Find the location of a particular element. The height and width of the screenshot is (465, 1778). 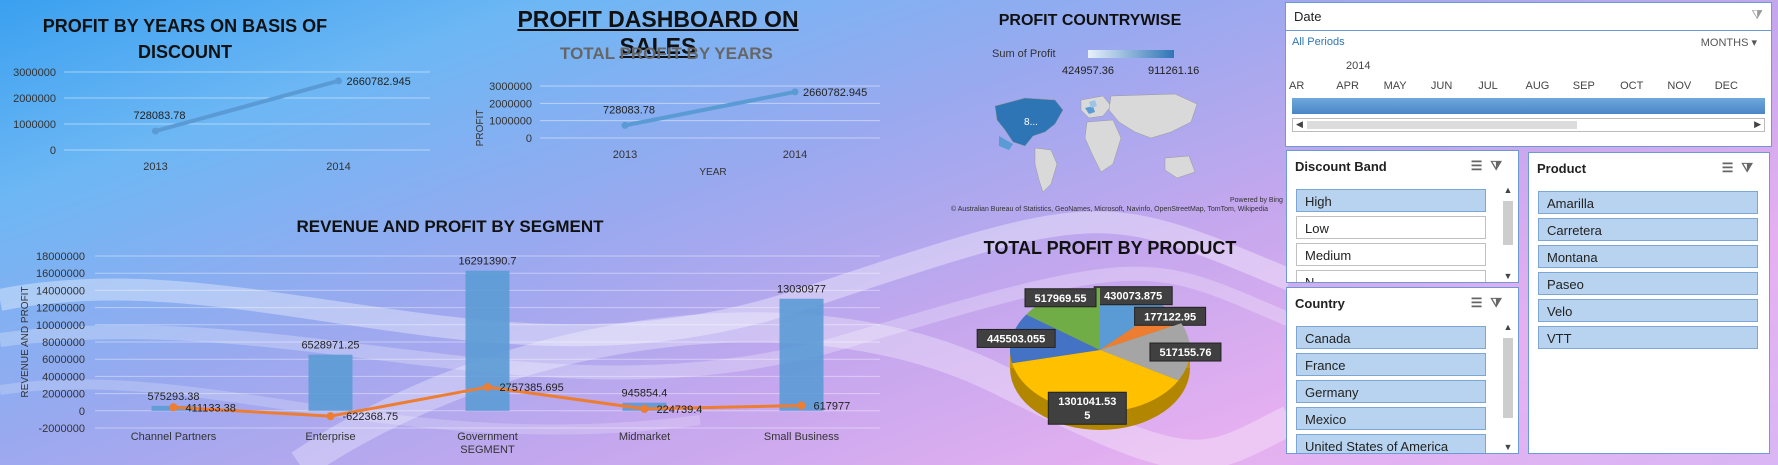

country-map-title: PROFIT COUNTRYWISE is located at coordinates (1090, 20).